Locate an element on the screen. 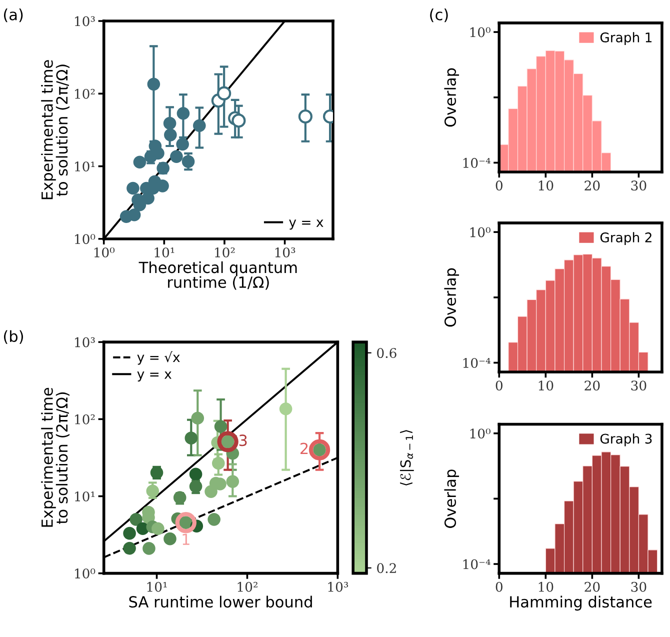 This screenshot has height=637, width=670. x-axis-title: SA runtime lower bound is located at coordinates (220, 602).